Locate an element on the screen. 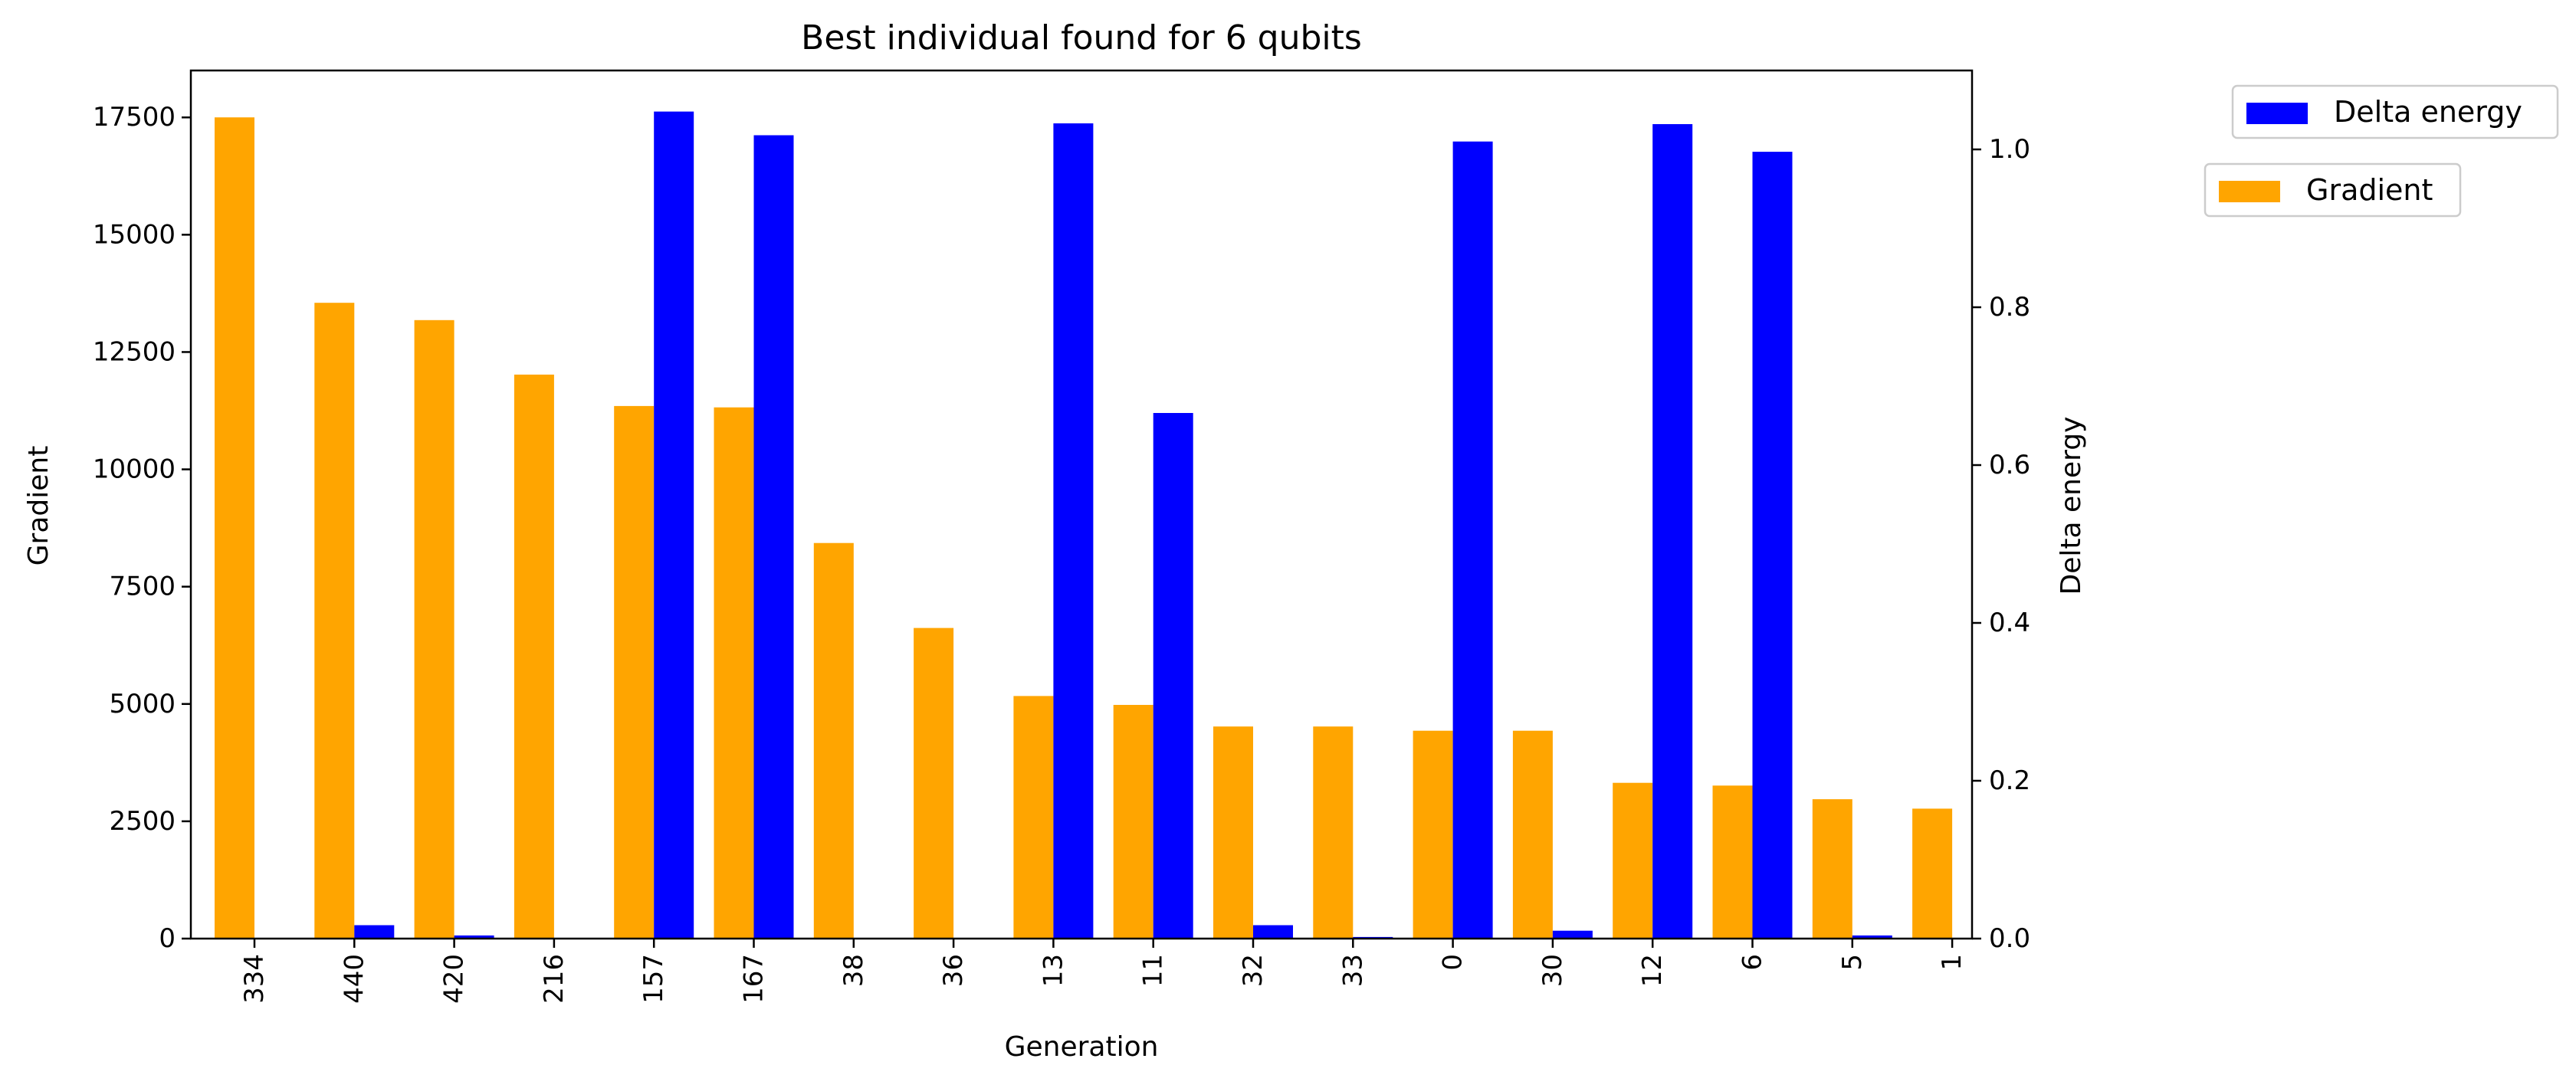 This screenshot has height=1088, width=2576. legend-label: Delta energy is located at coordinates (2428, 112).